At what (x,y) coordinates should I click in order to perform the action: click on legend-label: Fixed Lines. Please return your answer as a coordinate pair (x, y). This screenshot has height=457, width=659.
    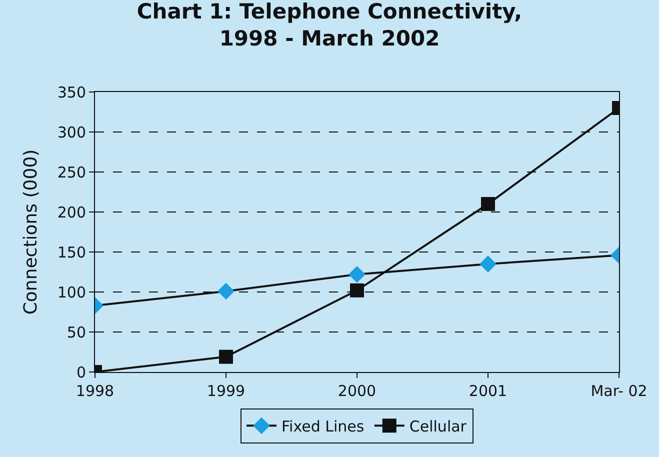
    Looking at the image, I should click on (323, 427).